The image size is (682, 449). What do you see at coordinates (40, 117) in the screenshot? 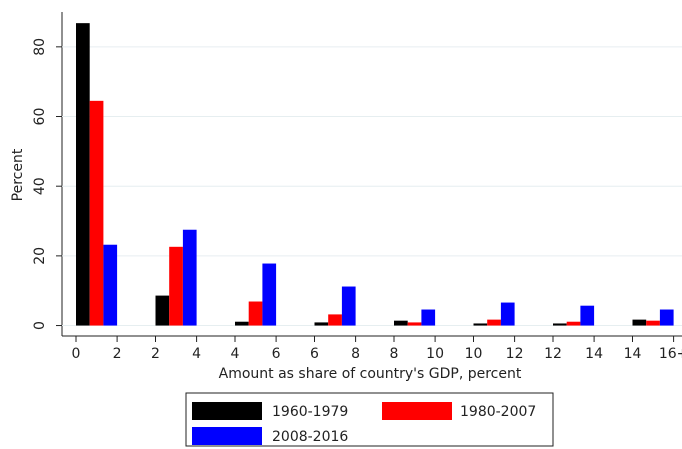
I see `y-tick-label: 60` at bounding box center [40, 117].